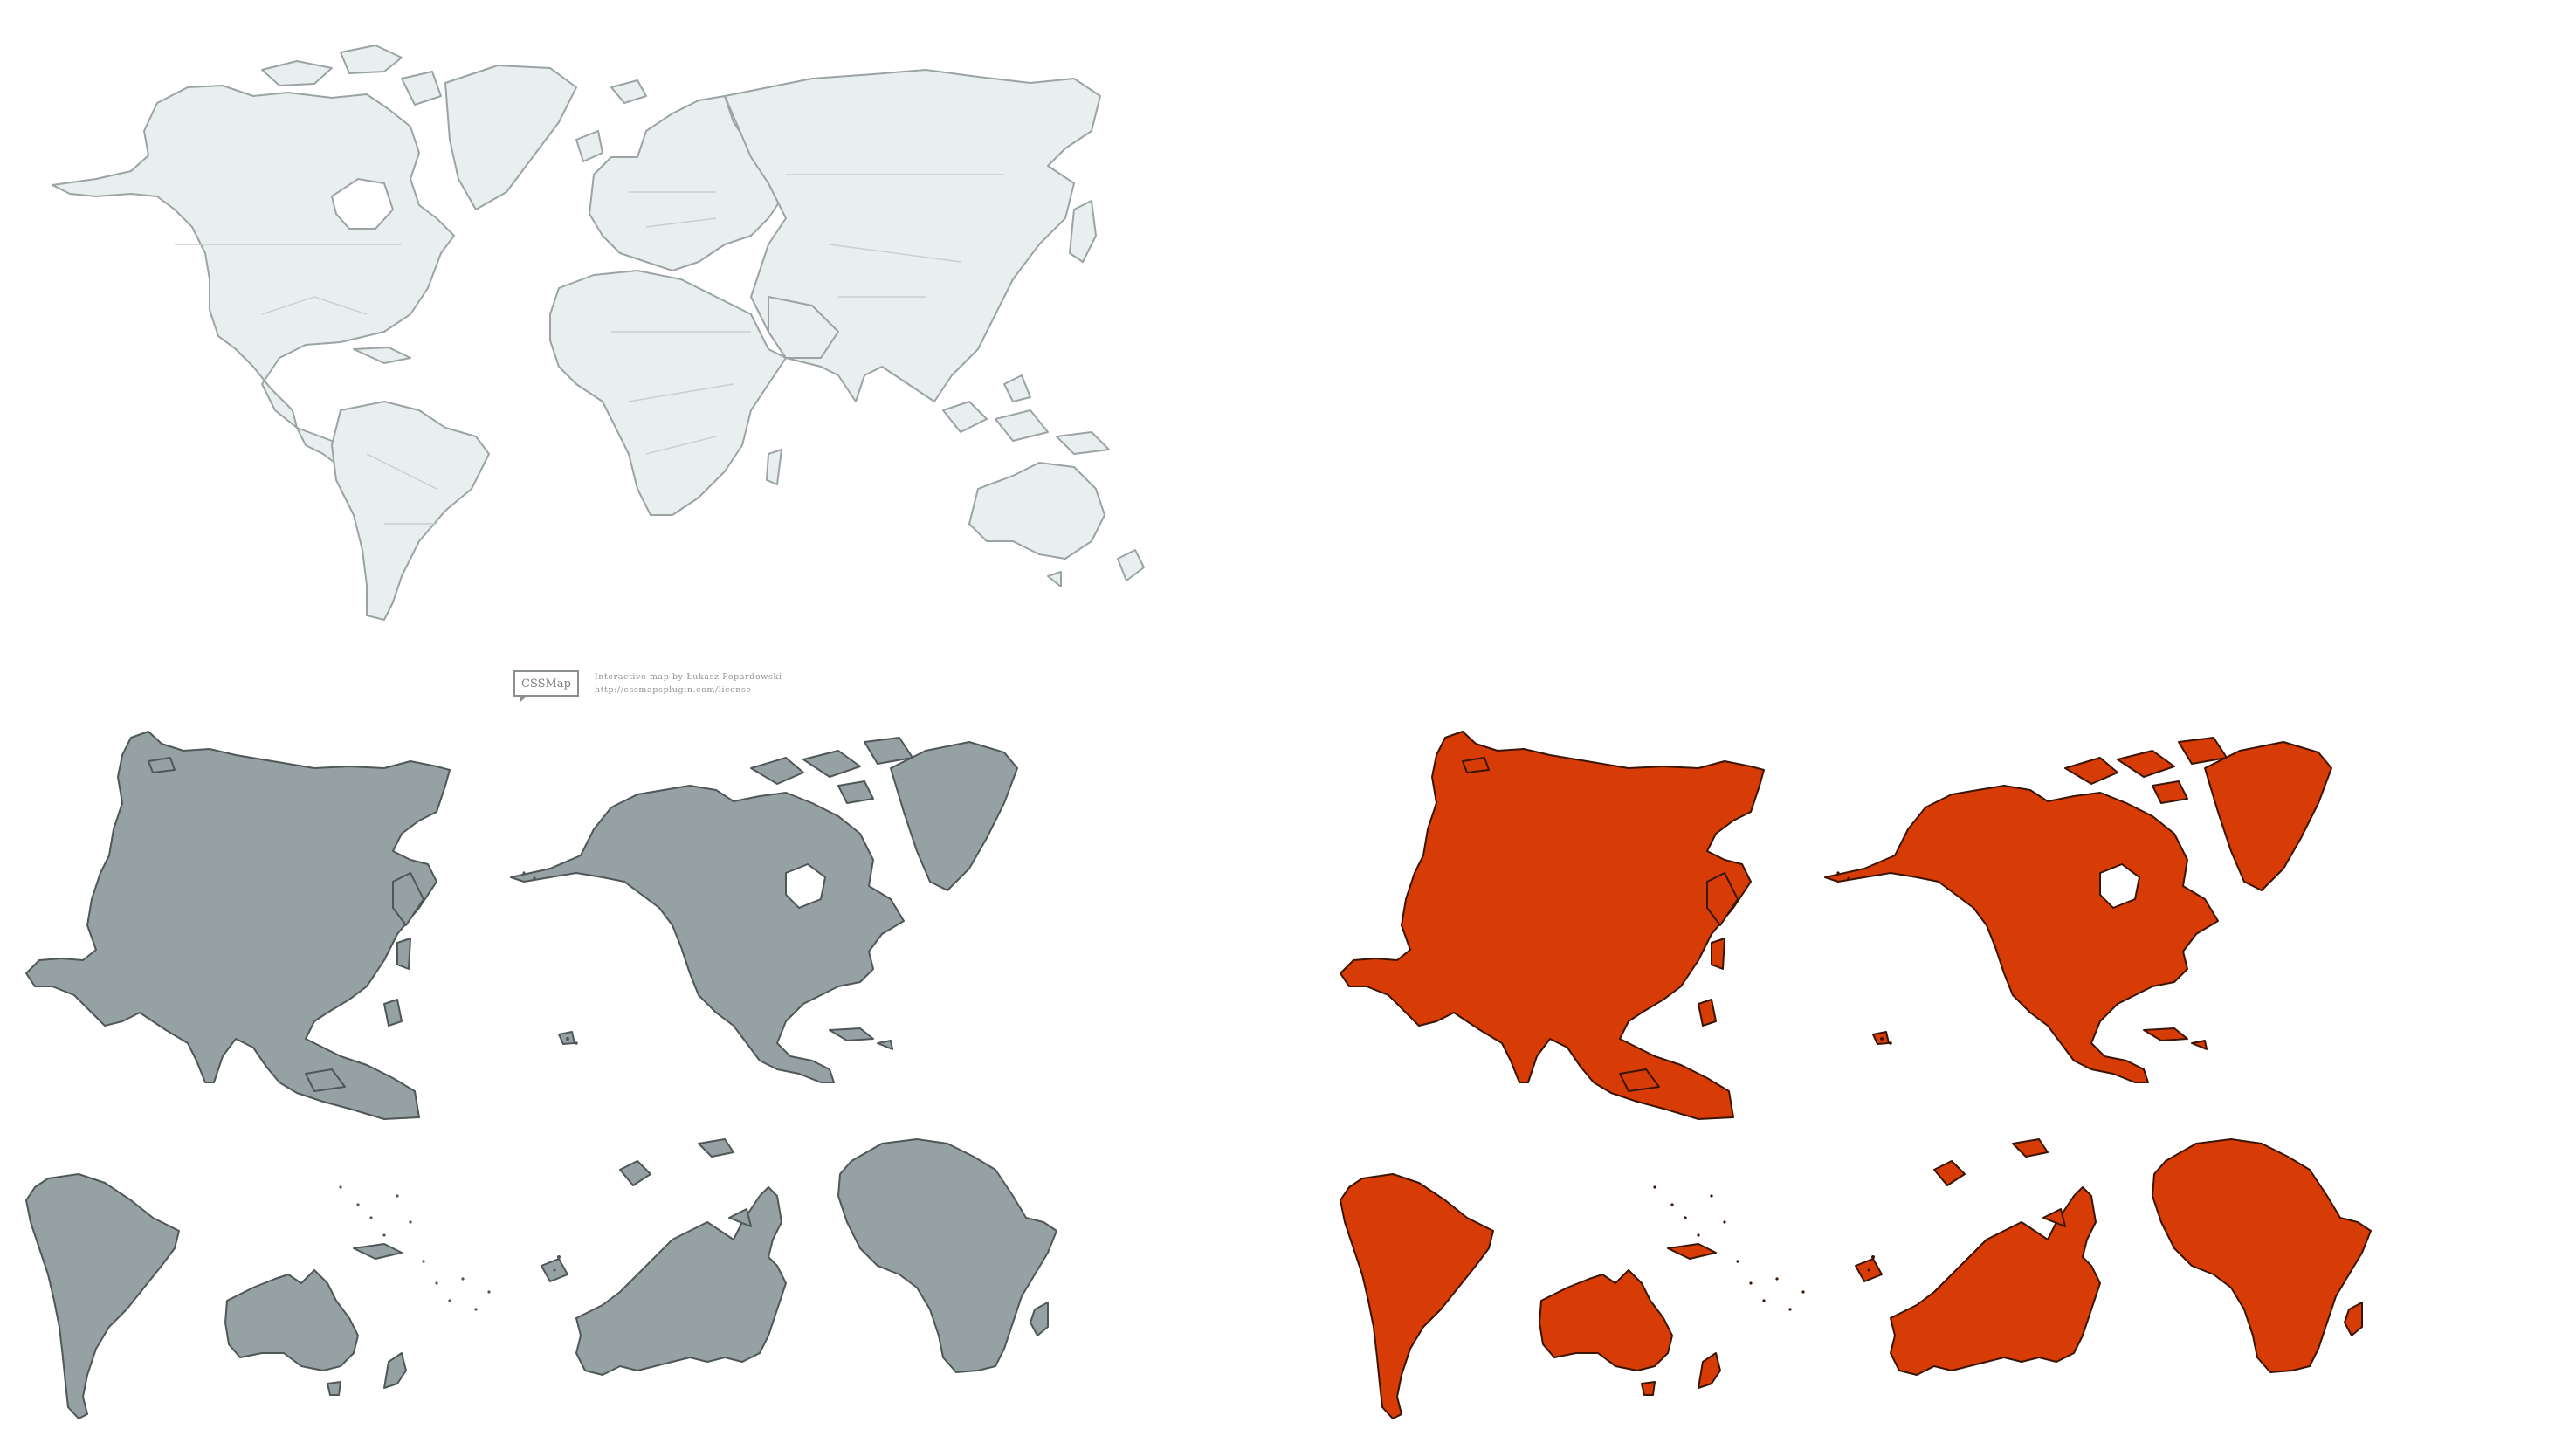 This screenshot has width=2576, height=1429. I want to click on orange-north-america, so click(2021, 934).